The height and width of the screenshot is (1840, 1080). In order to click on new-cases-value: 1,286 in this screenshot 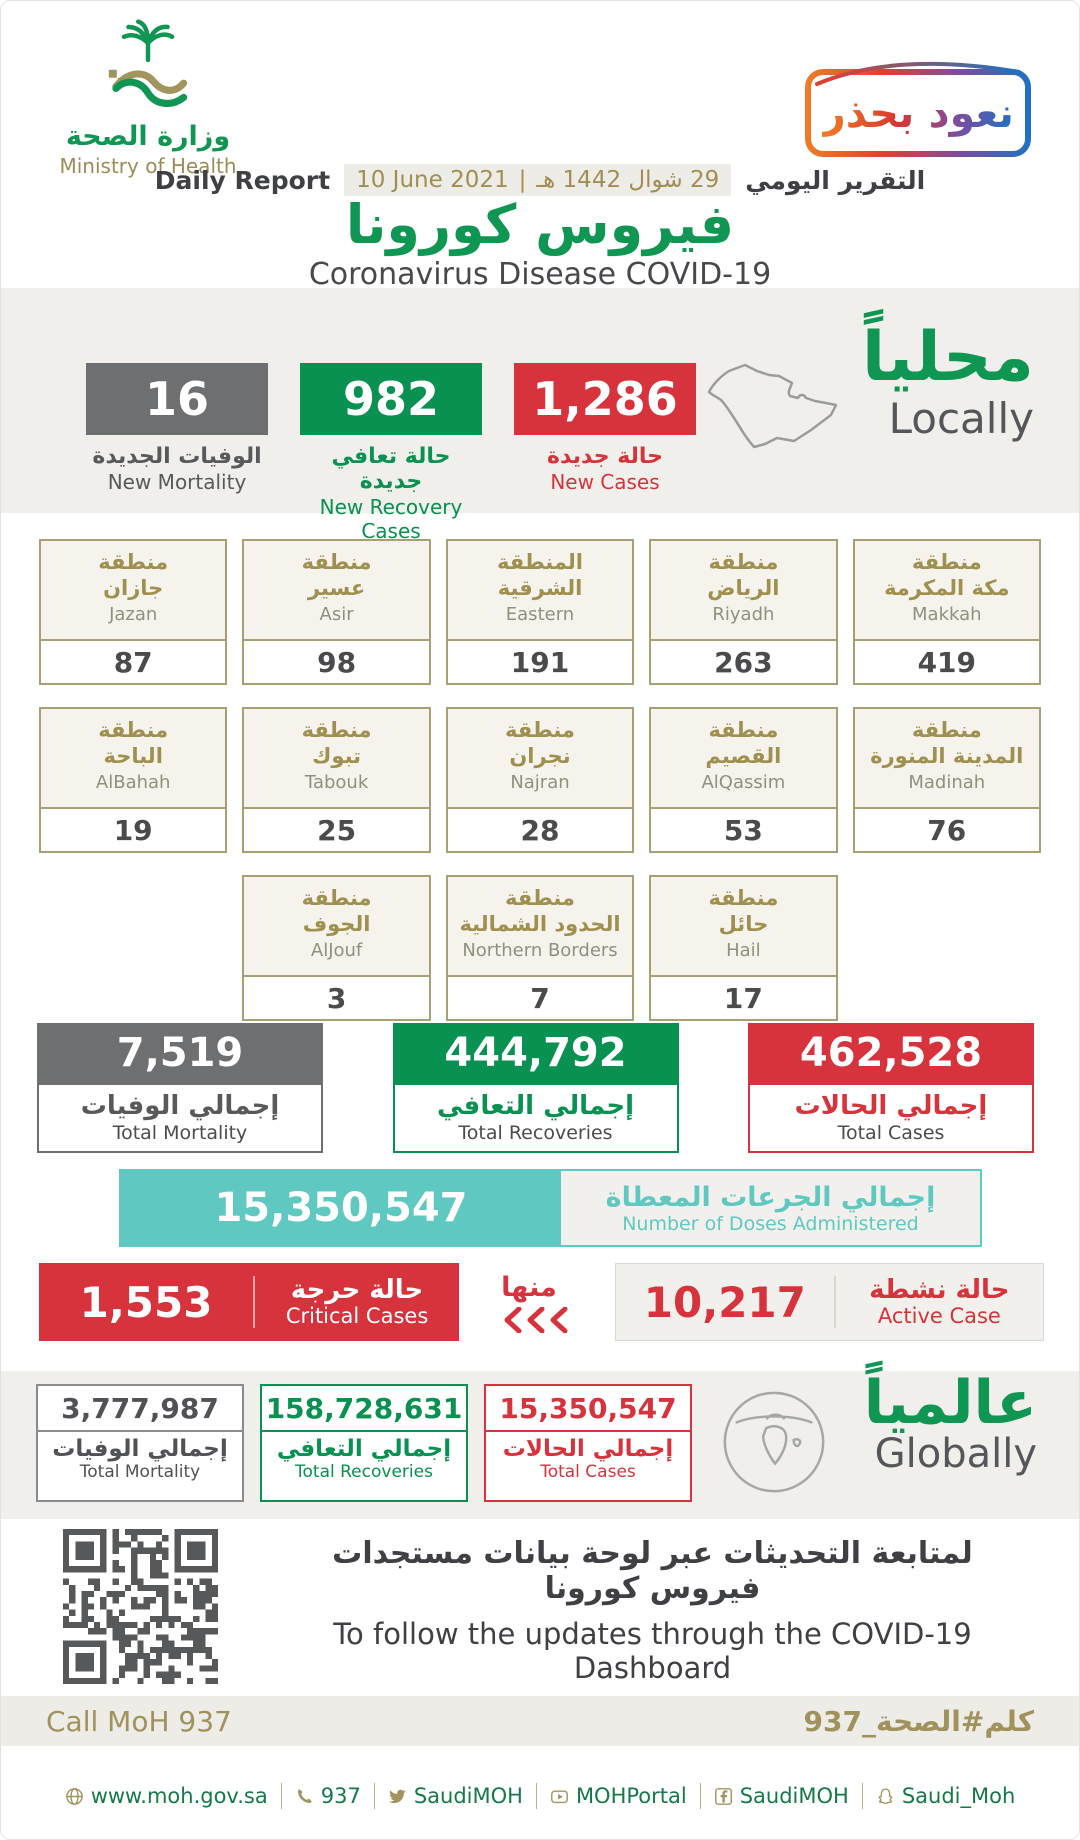, I will do `click(605, 399)`.